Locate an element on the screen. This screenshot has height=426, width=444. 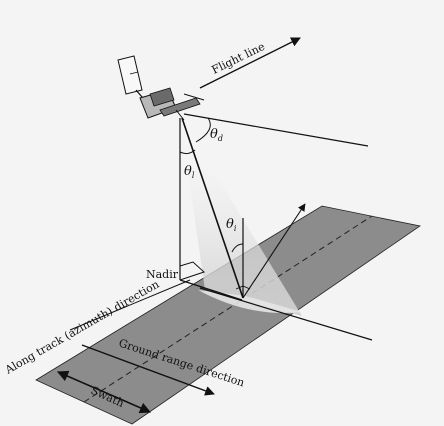
slant-range-line is located at coordinates (212, 208).